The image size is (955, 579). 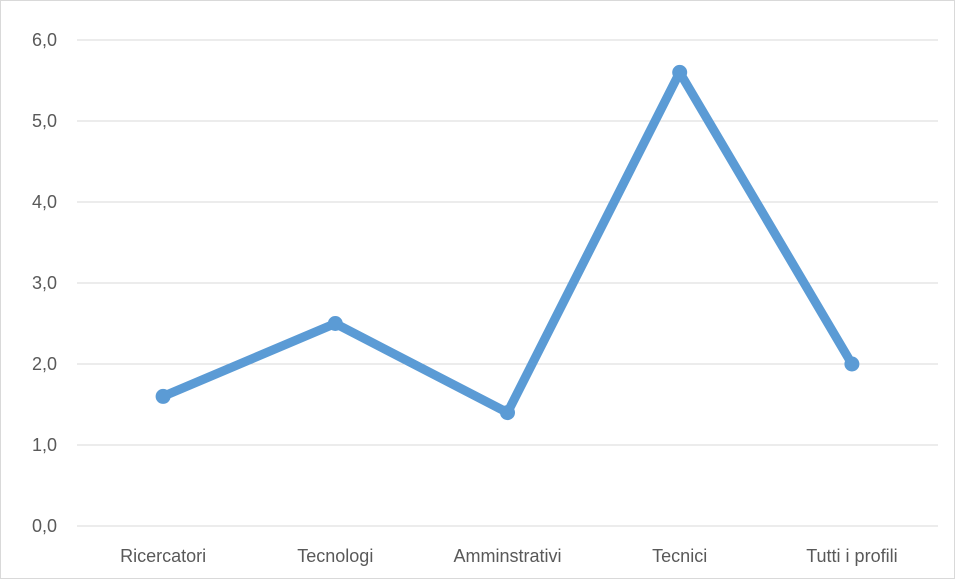 What do you see at coordinates (44, 202) in the screenshot?
I see `y-tick-label: 4,0` at bounding box center [44, 202].